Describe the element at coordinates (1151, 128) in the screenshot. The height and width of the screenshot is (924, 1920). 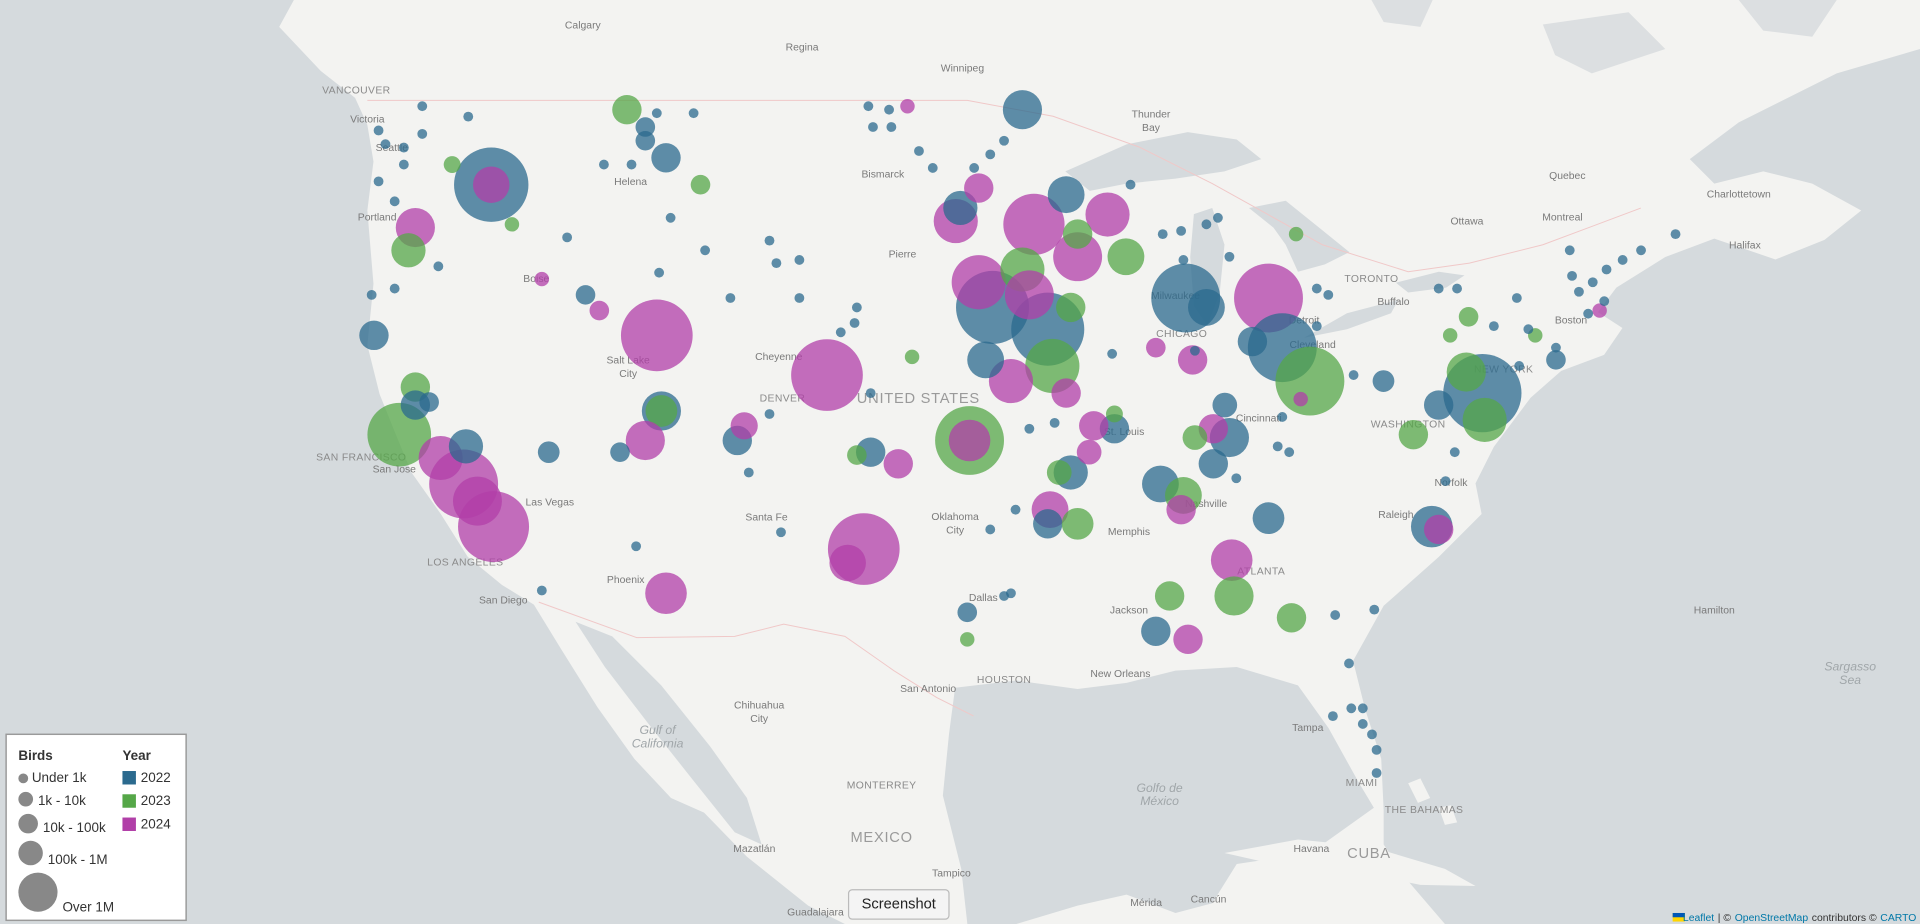
I see `place-label-line: Bay` at that location.